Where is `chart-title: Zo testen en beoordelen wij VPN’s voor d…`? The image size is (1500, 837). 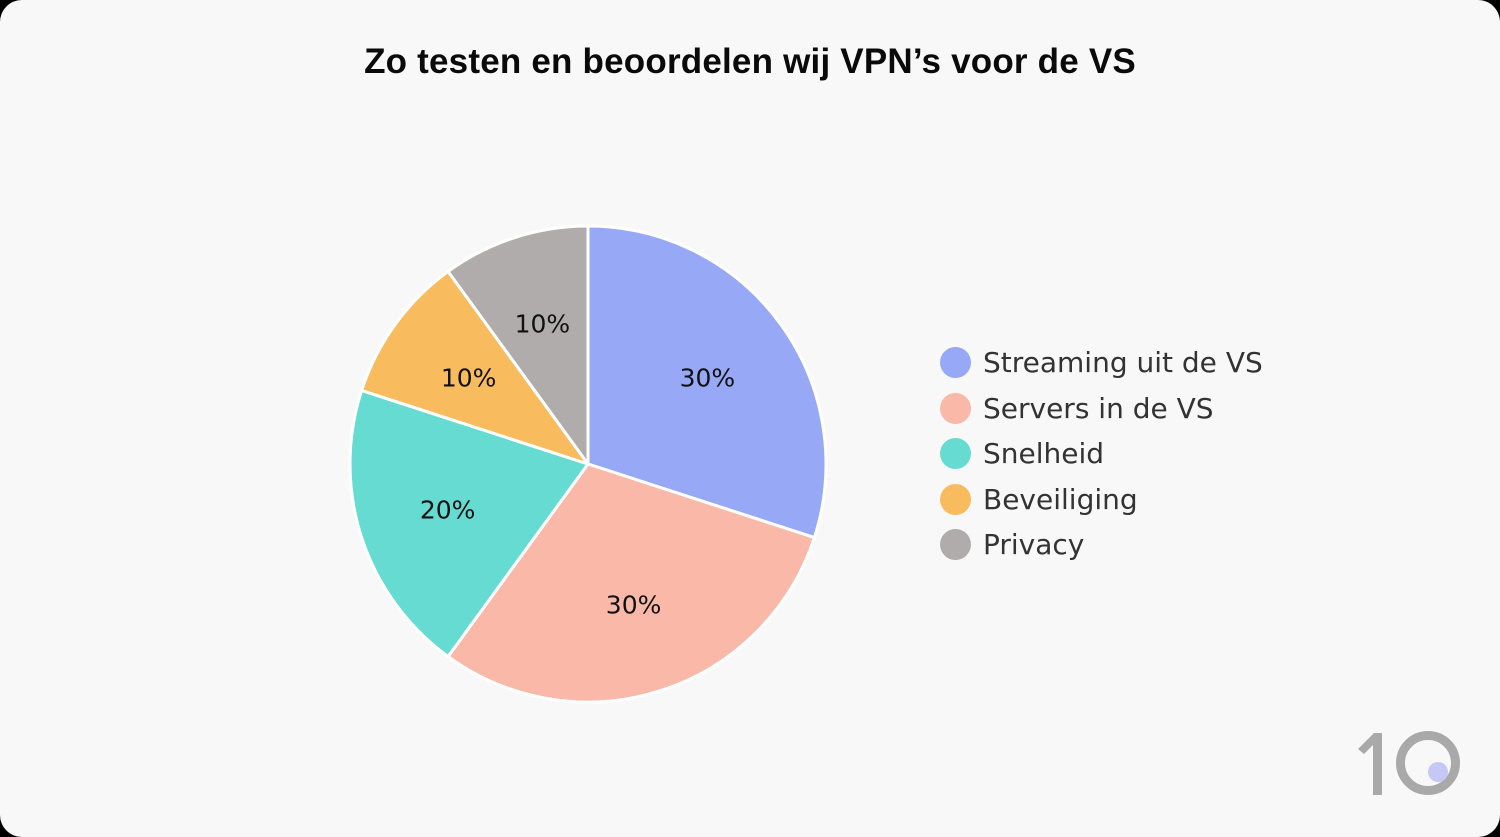 chart-title: Zo testen en beoordelen wij VPN’s voor d… is located at coordinates (750, 61).